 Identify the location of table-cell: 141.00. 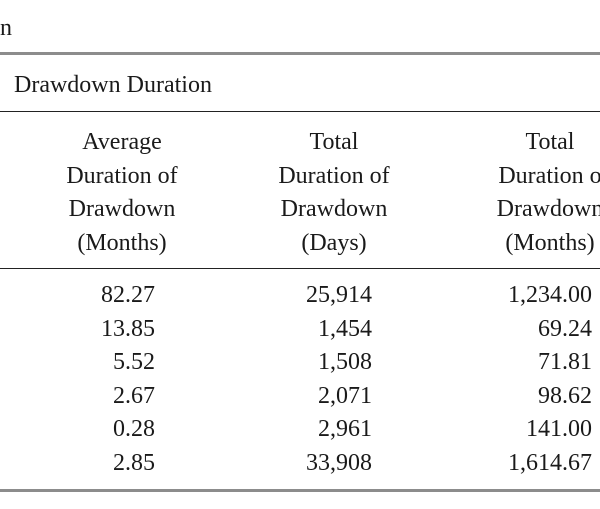
(559, 429).